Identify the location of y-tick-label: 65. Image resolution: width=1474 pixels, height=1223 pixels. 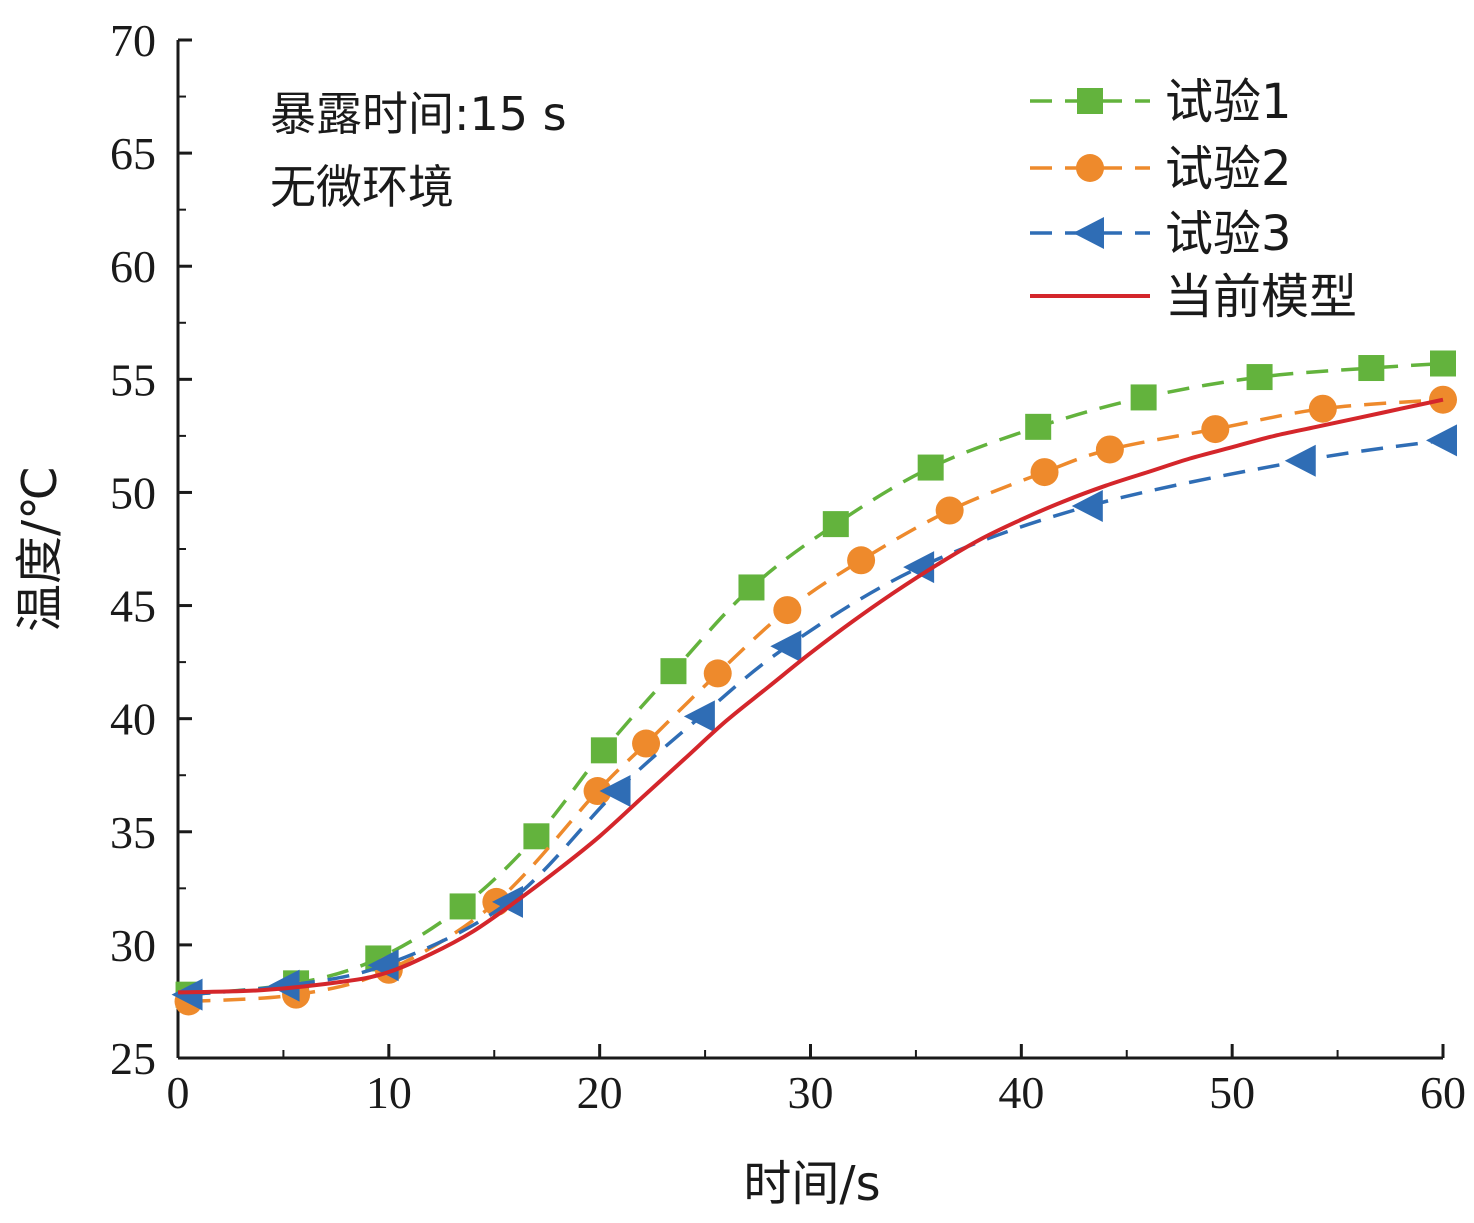
(133, 153).